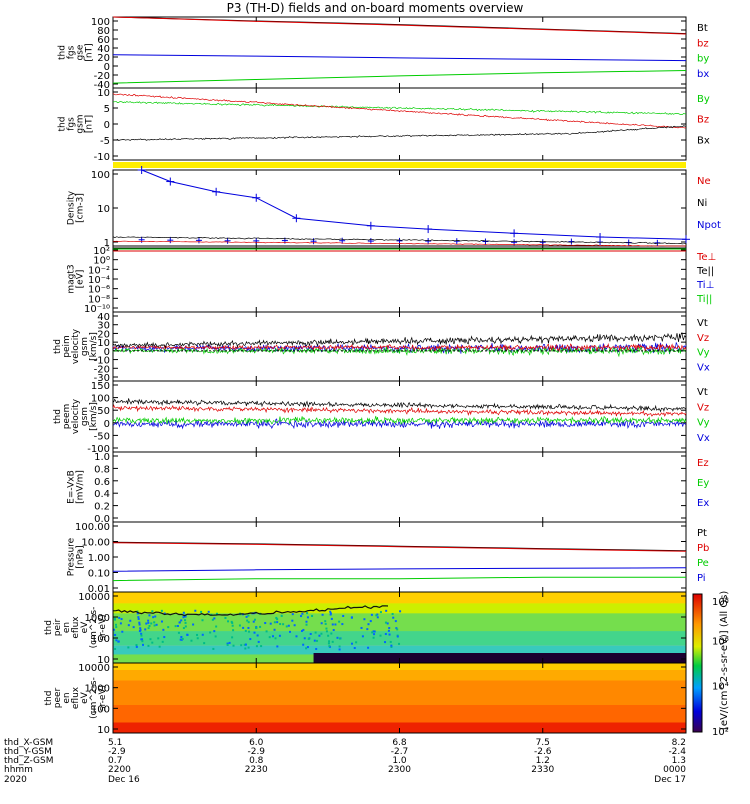 This screenshot has height=804, width=750. What do you see at coordinates (399, 340) in the screenshot?
I see `series-Vt-peim` at bounding box center [399, 340].